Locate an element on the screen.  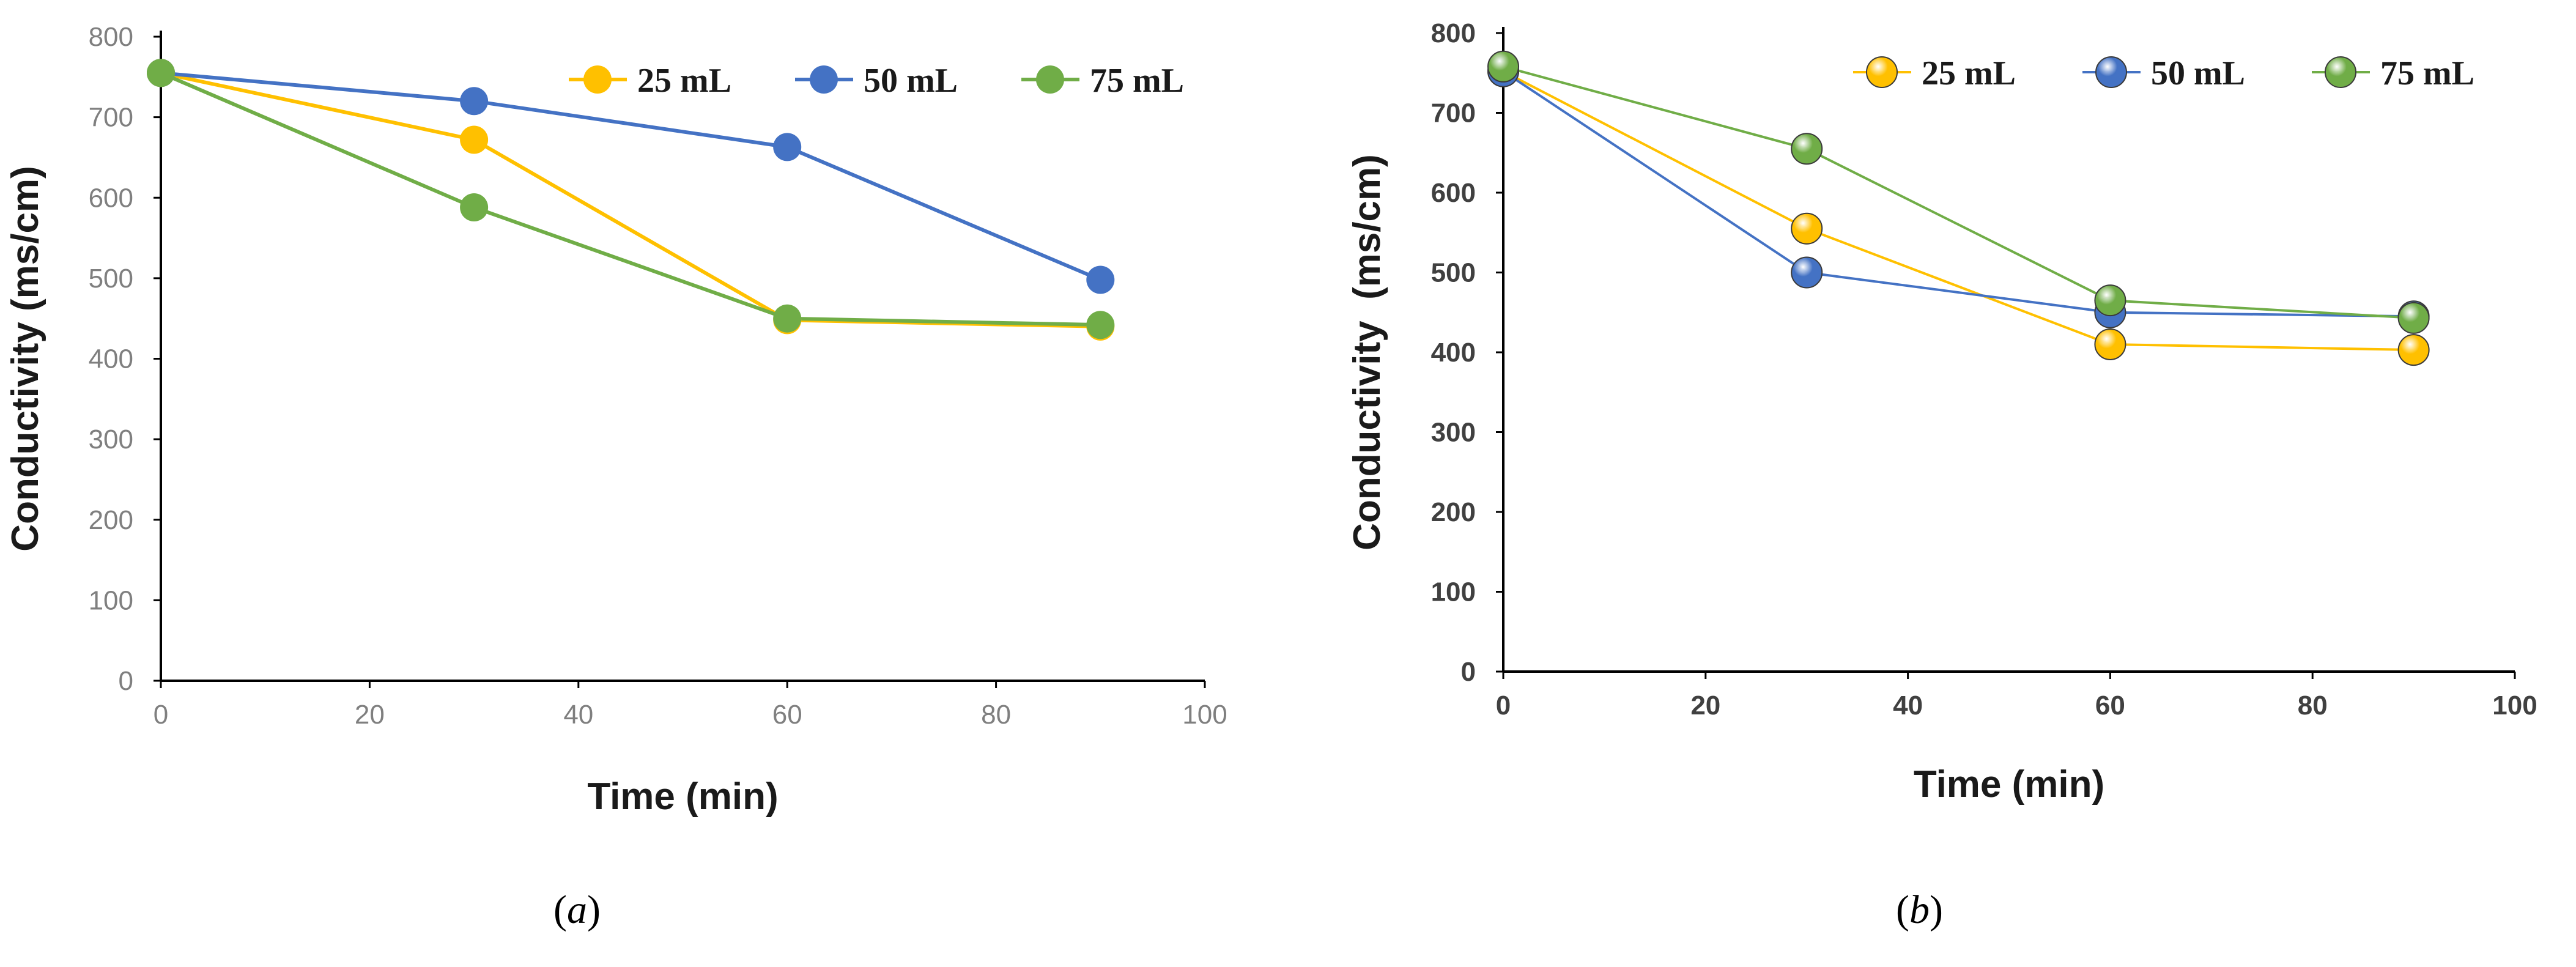
panel-label-a: (a) is located at coordinates (577, 910).